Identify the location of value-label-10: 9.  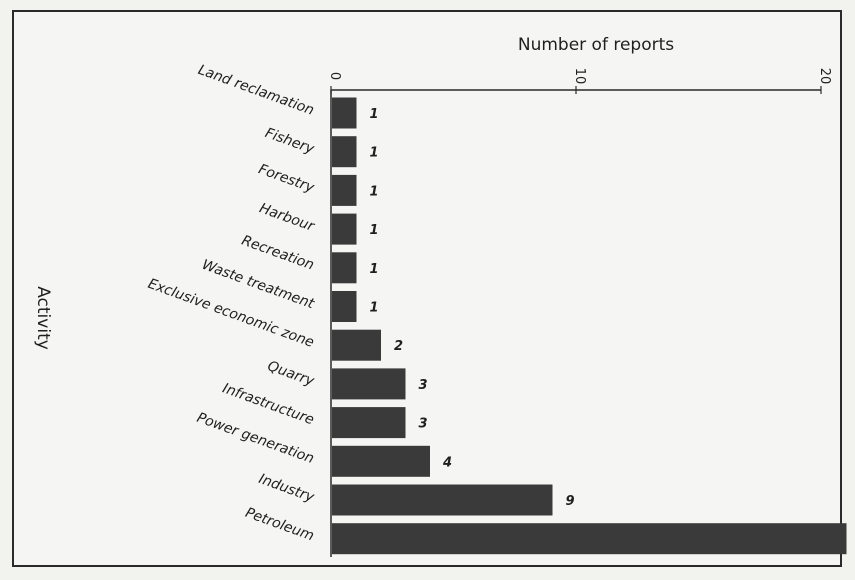
(570, 501).